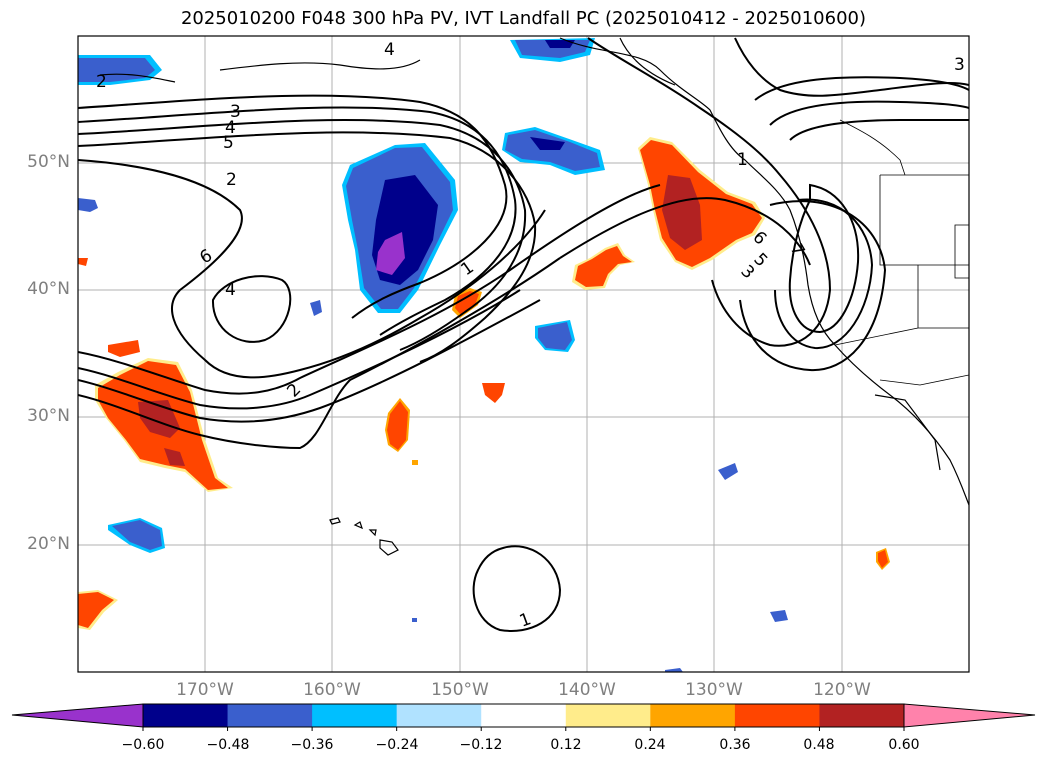 This screenshot has height=765, width=1047. Describe the element at coordinates (742, 160) in the screenshot. I see `contour-label: 1` at that location.